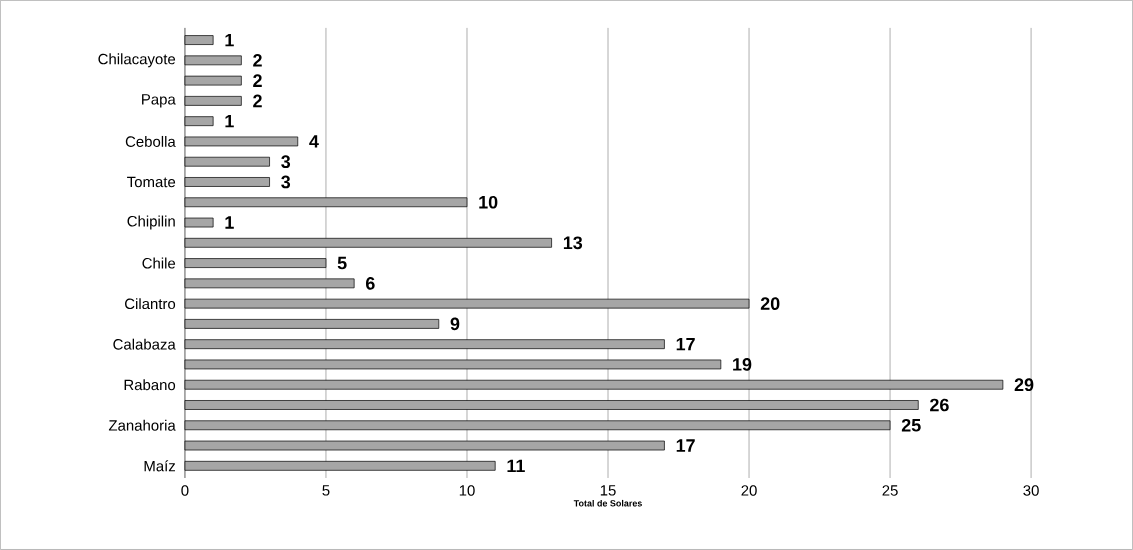 The height and width of the screenshot is (550, 1133). I want to click on x-tick-label: 25, so click(890, 490).